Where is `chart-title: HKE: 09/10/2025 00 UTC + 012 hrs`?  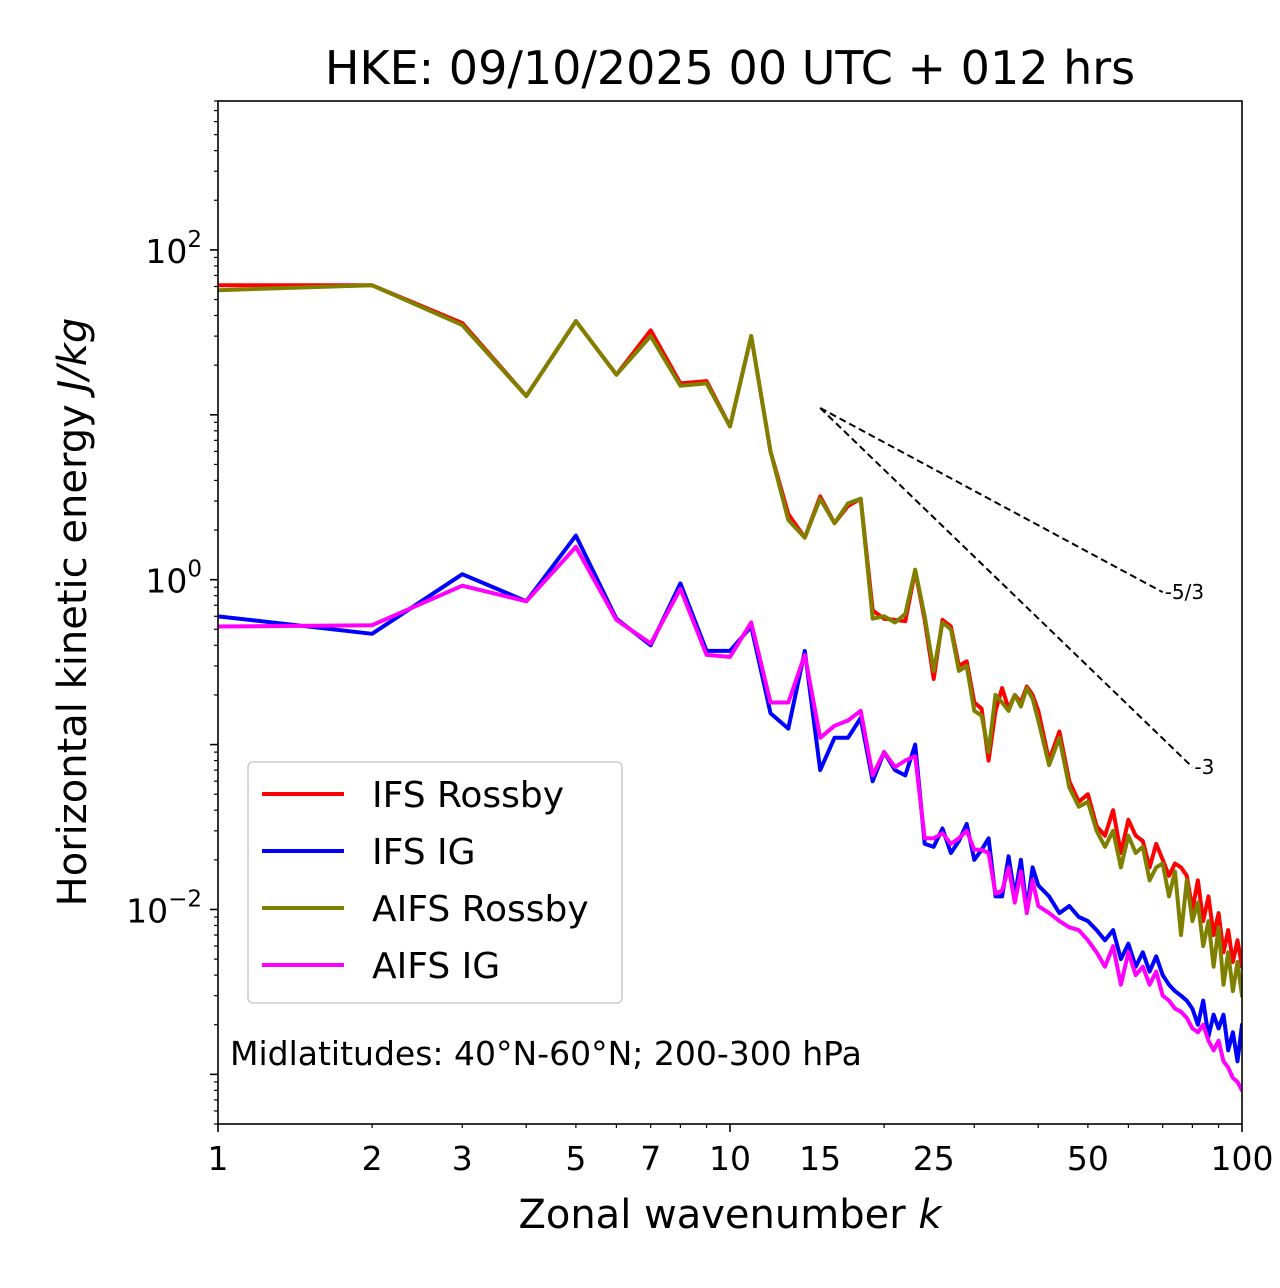
chart-title: HKE: 09/10/2025 00 UTC + 012 hrs is located at coordinates (730, 68).